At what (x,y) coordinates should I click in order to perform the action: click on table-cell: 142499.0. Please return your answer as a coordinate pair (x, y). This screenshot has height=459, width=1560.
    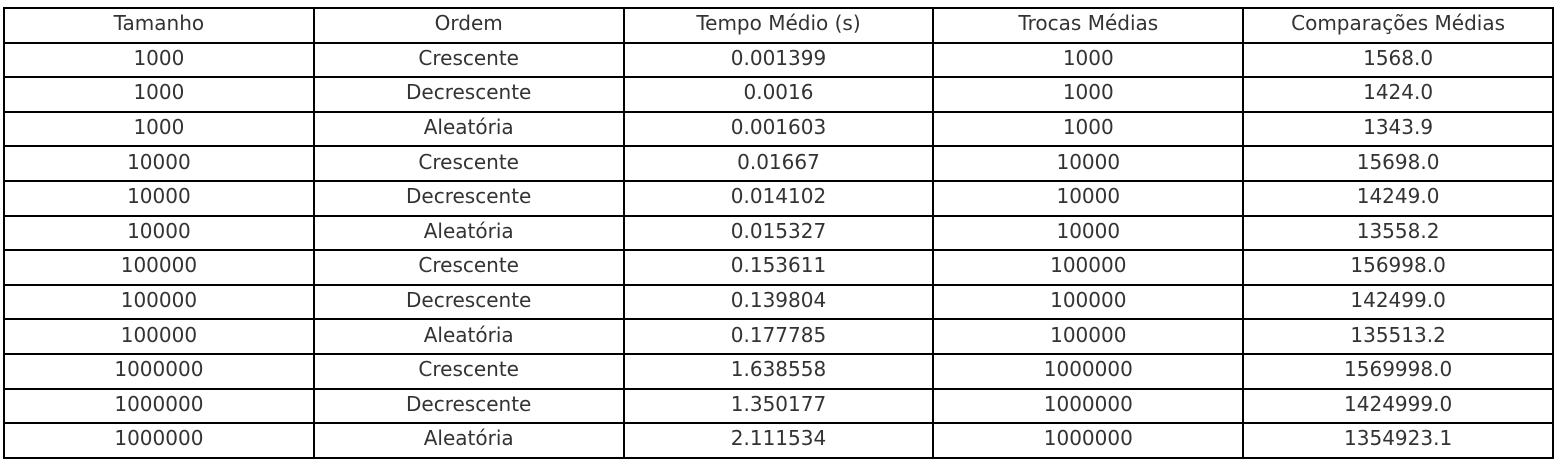
    Looking at the image, I should click on (1398, 302).